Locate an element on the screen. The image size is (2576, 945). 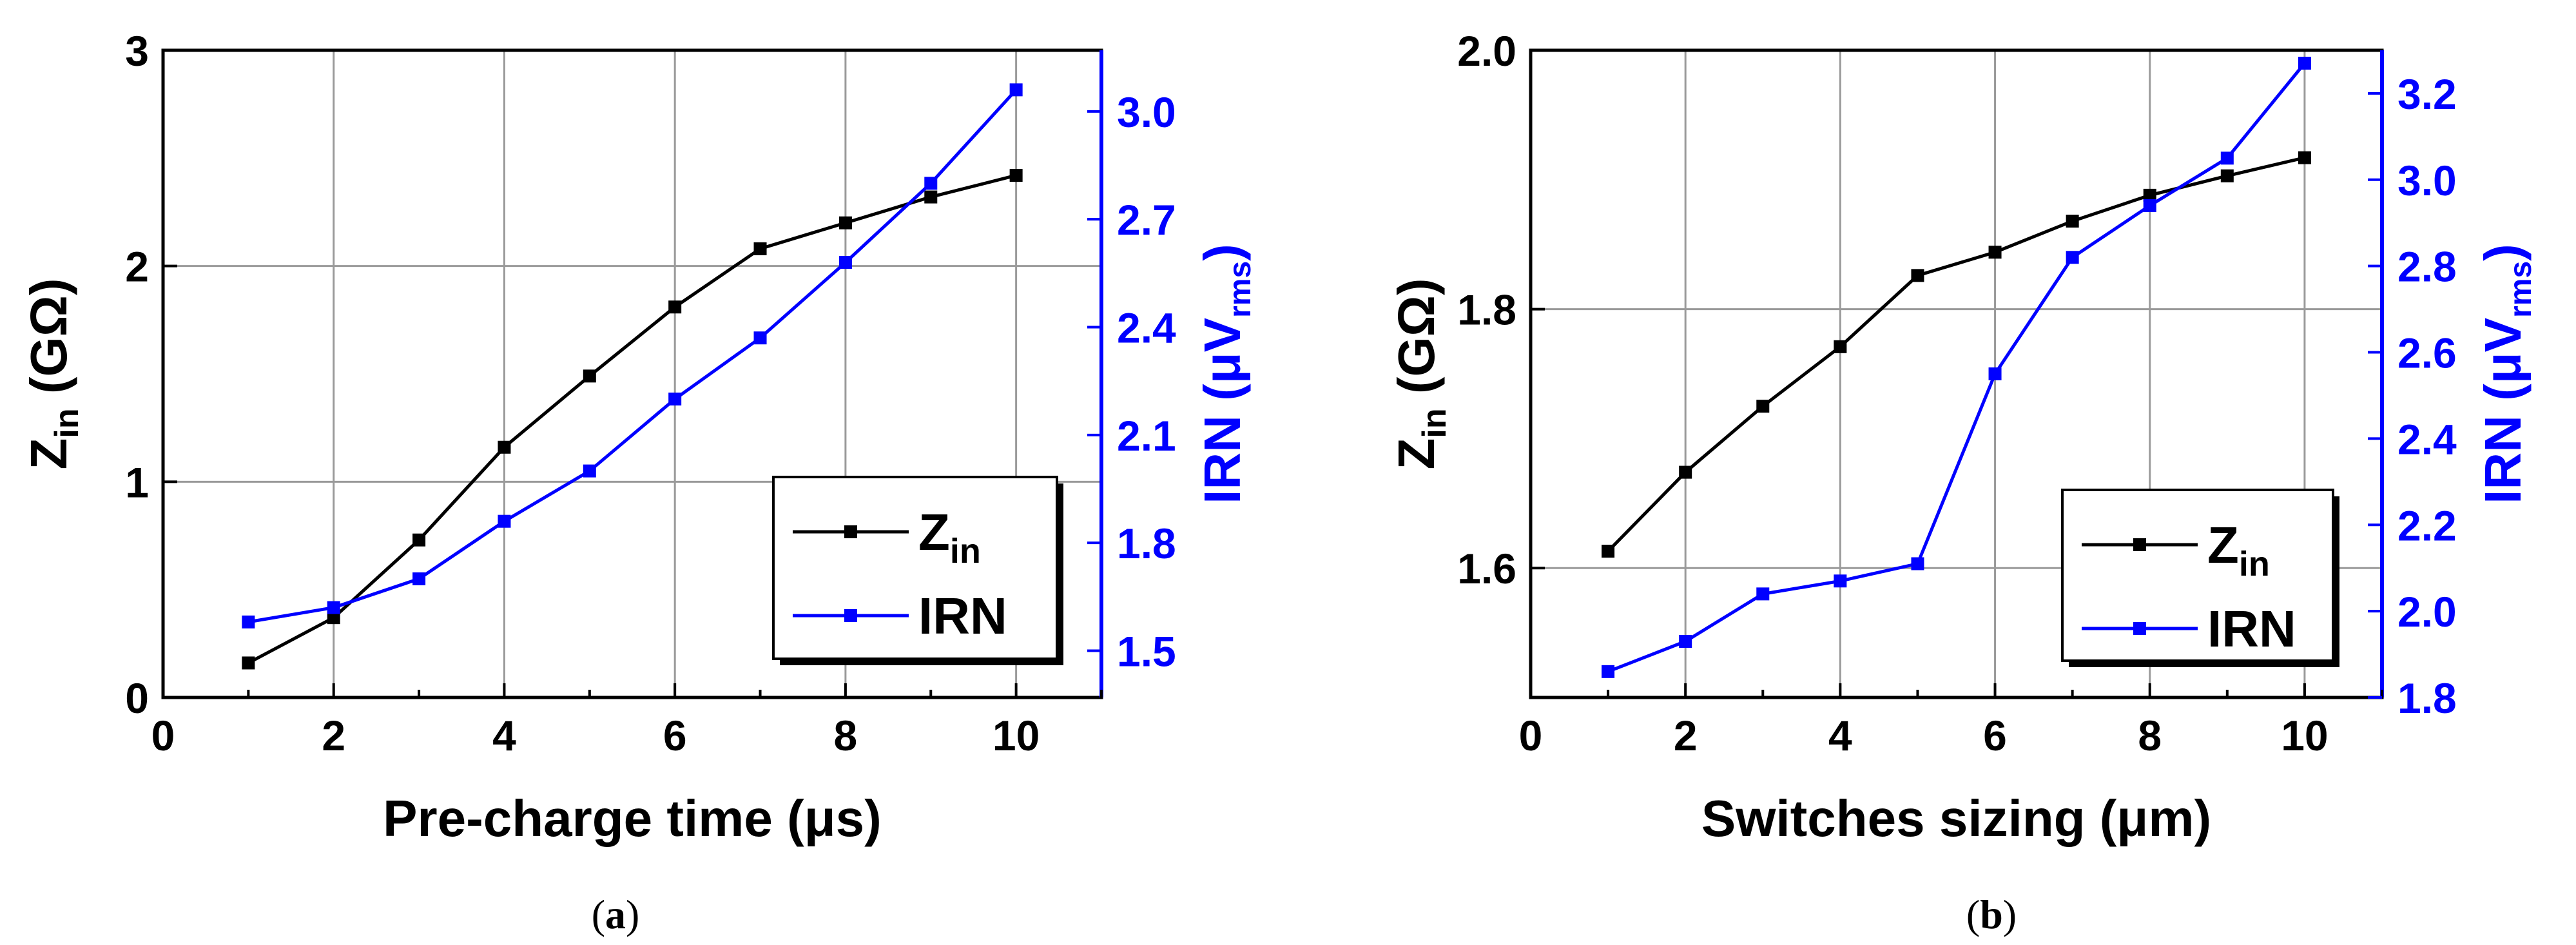
panel-caption: (a) is located at coordinates (616, 914).